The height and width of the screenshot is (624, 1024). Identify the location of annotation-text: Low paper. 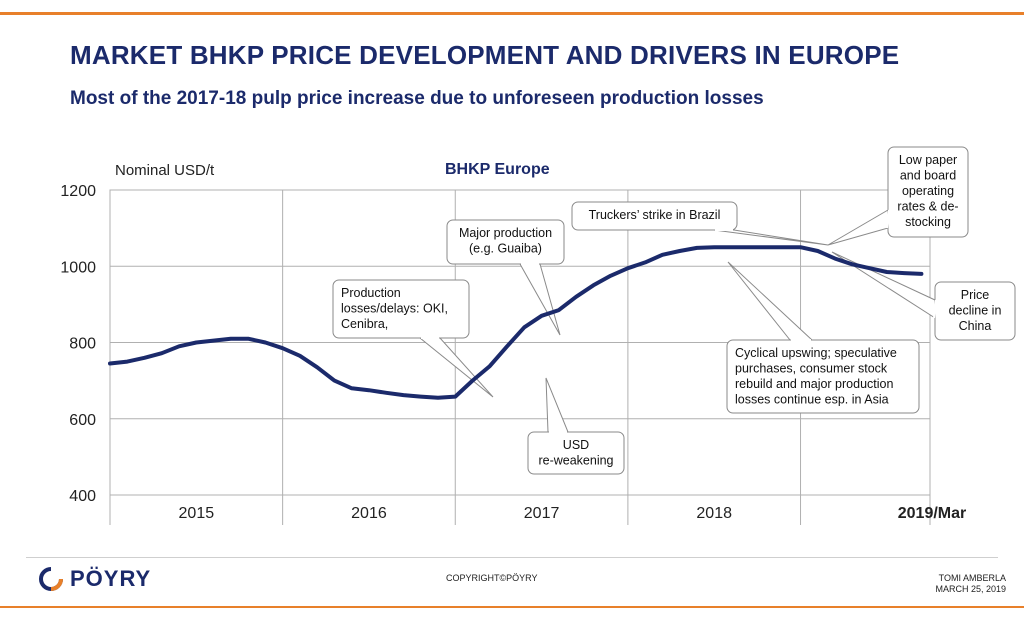
(928, 160).